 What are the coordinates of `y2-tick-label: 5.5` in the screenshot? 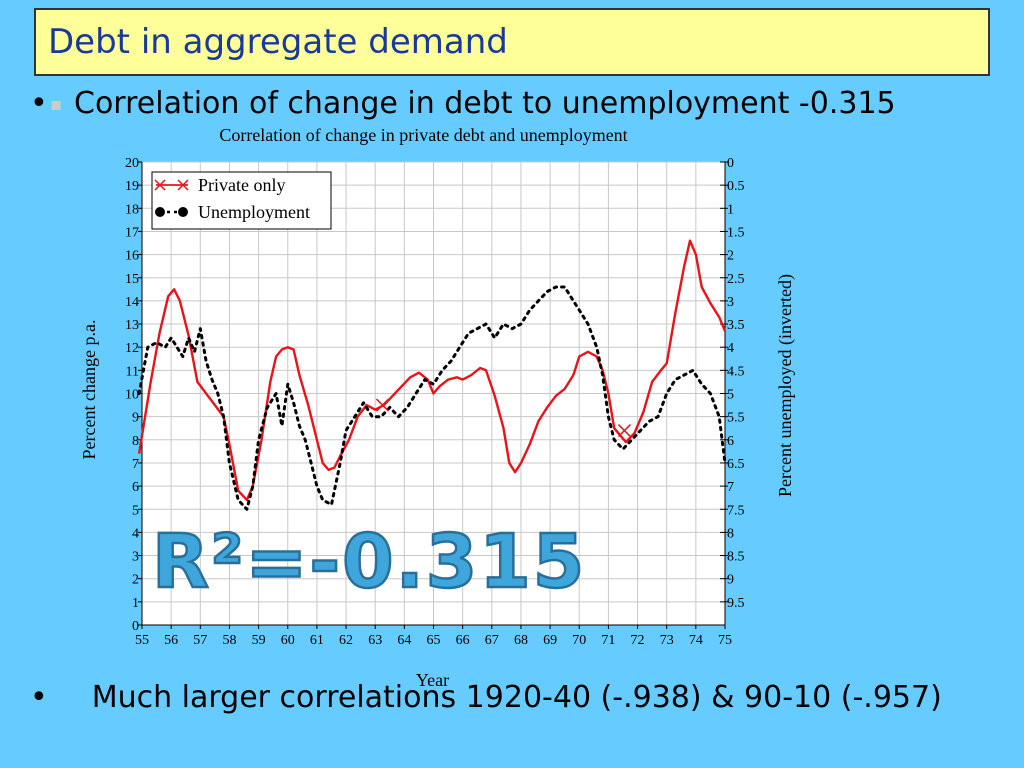 It's located at (736, 418).